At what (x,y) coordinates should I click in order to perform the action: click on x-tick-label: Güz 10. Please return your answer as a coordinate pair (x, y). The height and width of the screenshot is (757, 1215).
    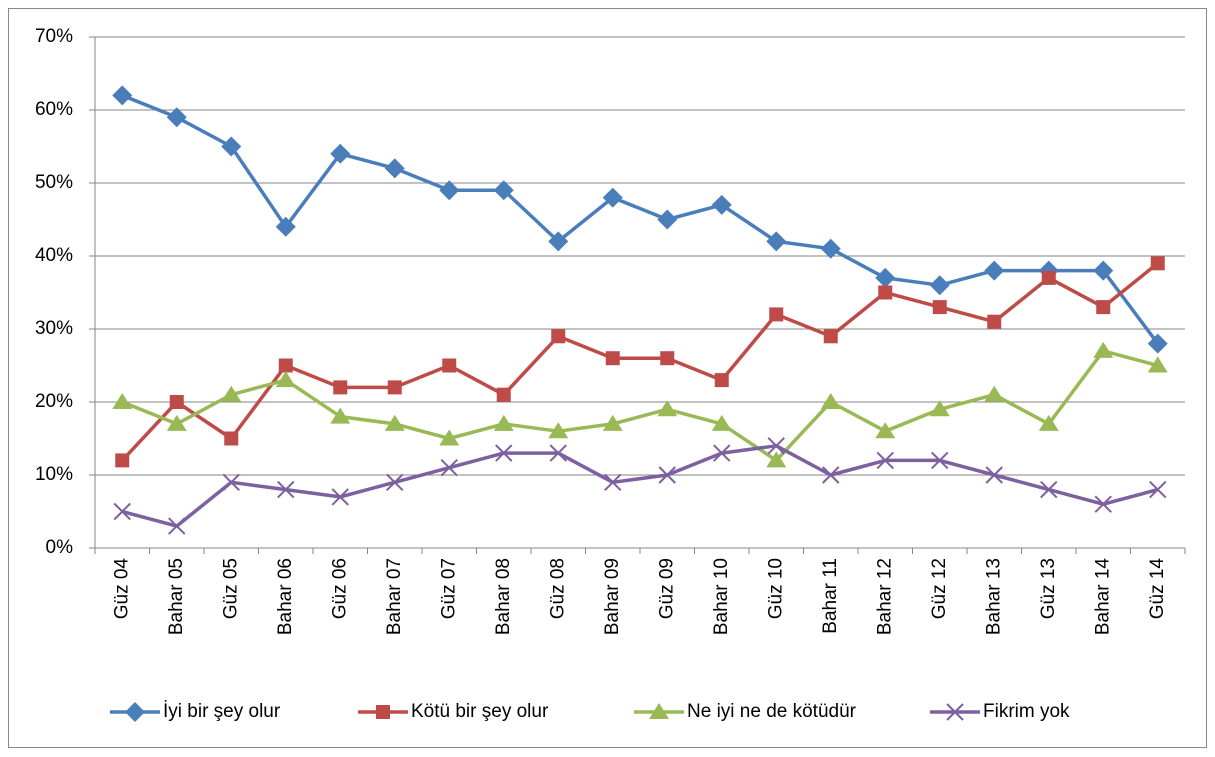
    Looking at the image, I should click on (775, 588).